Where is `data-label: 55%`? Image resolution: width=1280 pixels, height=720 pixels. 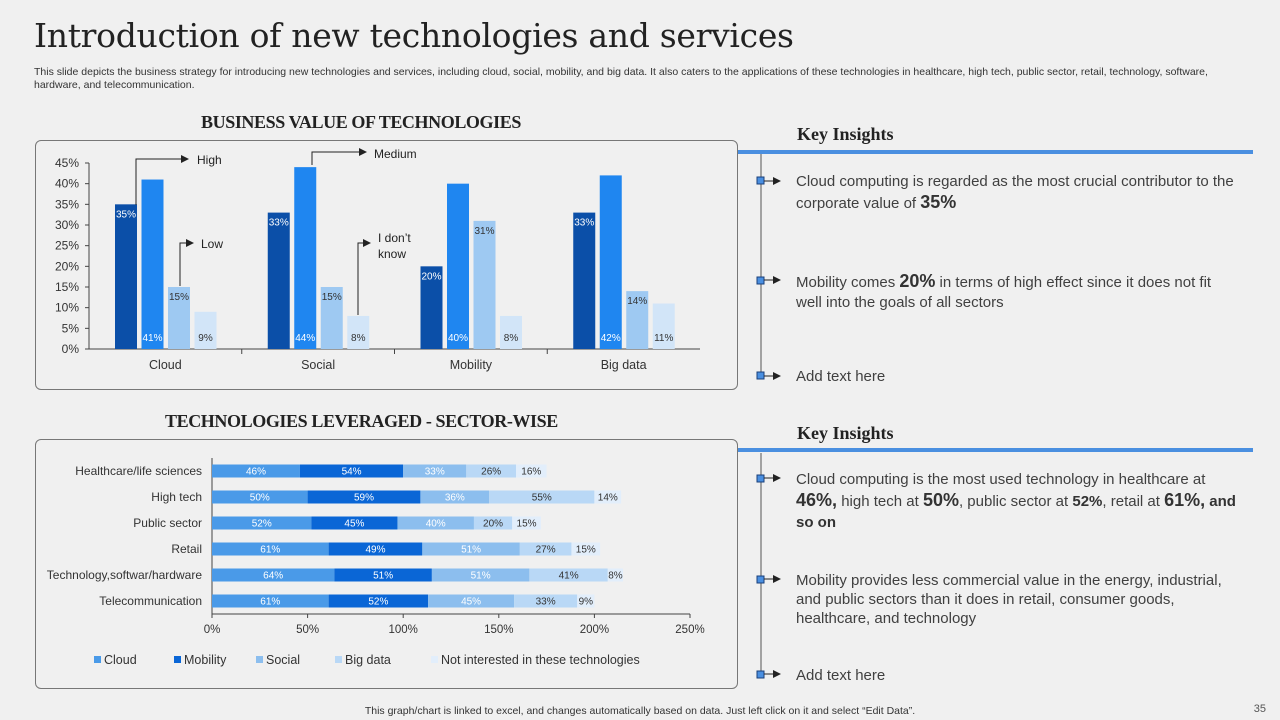 data-label: 55% is located at coordinates (542, 498).